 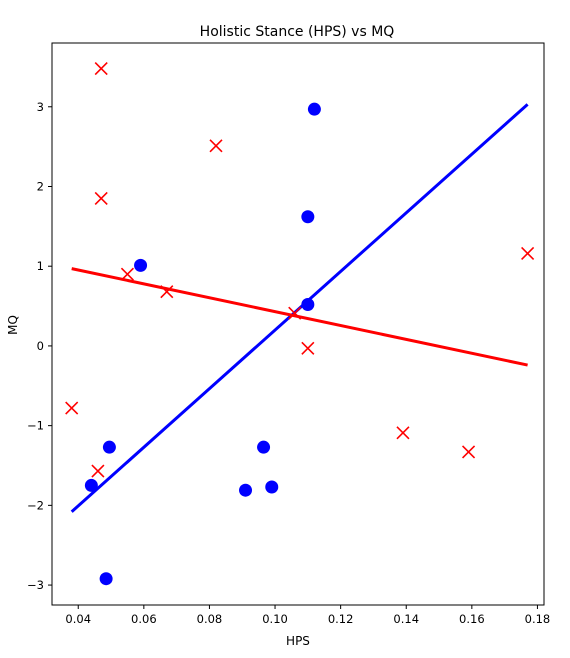 I want to click on y-tick-label: 0, so click(x=40, y=346).